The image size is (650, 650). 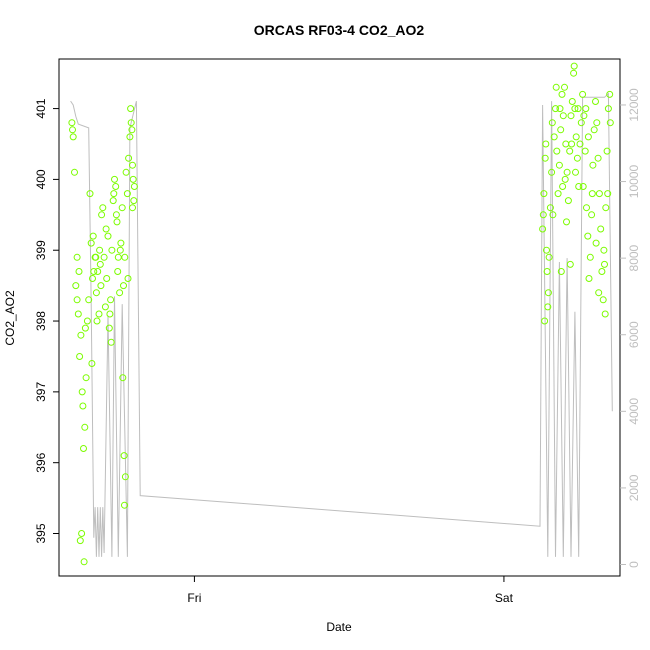 What do you see at coordinates (41, 179) in the screenshot?
I see `y-tick-label: 400` at bounding box center [41, 179].